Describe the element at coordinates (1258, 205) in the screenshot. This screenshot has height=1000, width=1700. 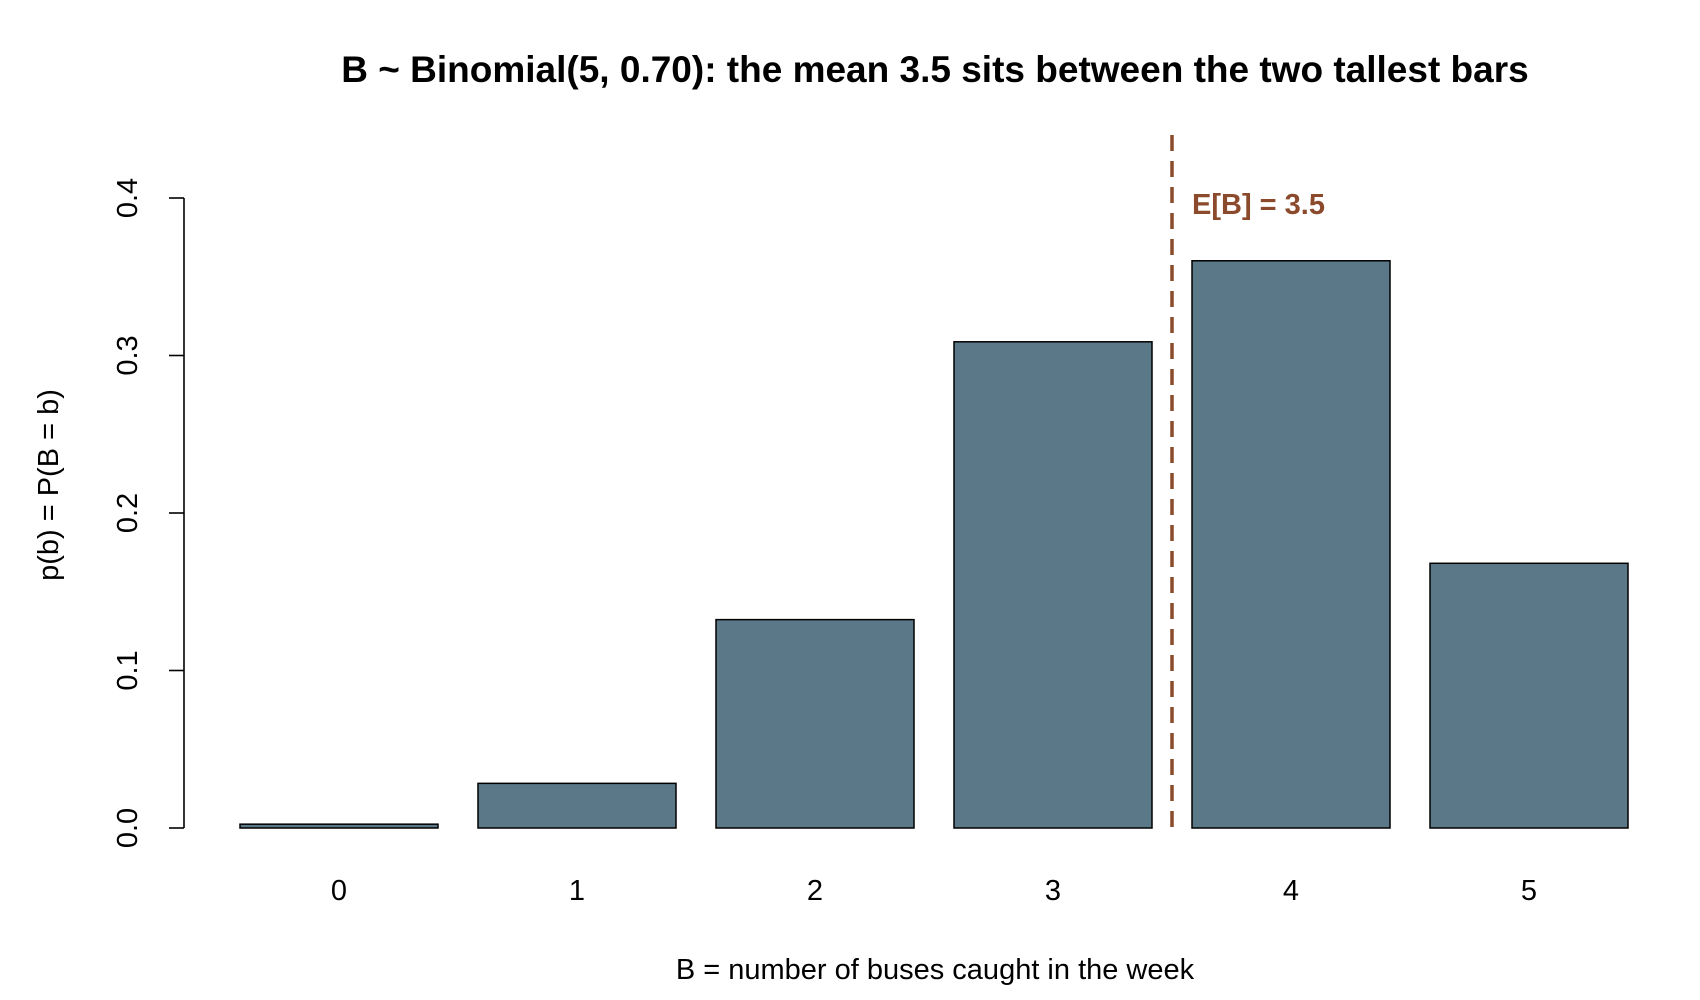
I see `mean-label: E[B] = 3.5` at that location.